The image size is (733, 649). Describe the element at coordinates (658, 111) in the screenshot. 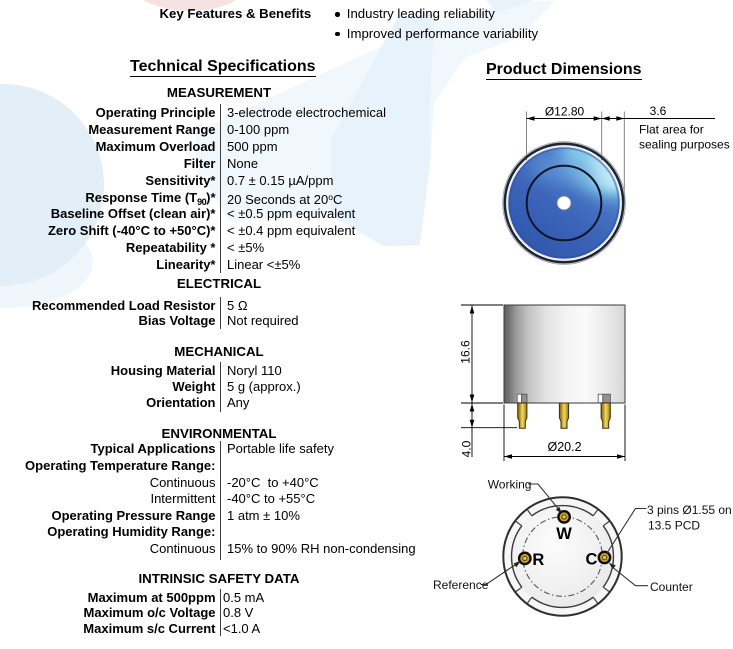

I see `svg-text: 3.6` at that location.